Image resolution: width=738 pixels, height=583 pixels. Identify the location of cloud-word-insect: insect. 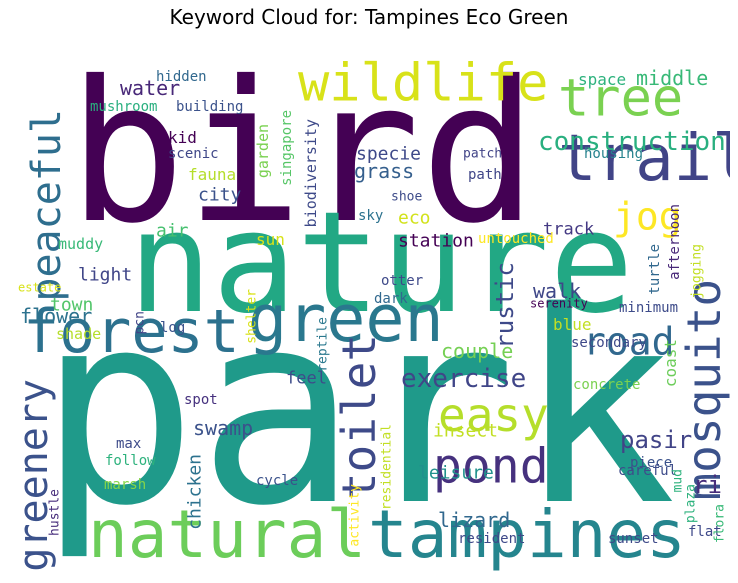
(465, 430).